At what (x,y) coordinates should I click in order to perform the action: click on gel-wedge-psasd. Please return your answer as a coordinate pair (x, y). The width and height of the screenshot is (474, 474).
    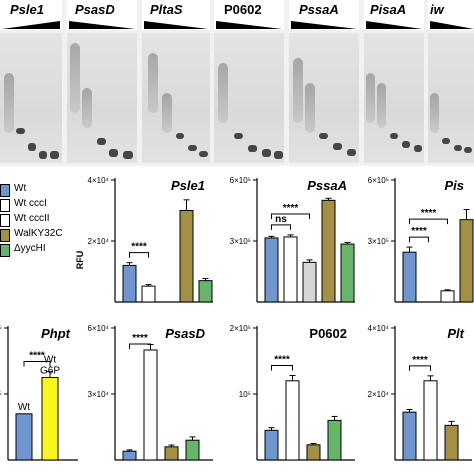
    Looking at the image, I should click on (102, 25).